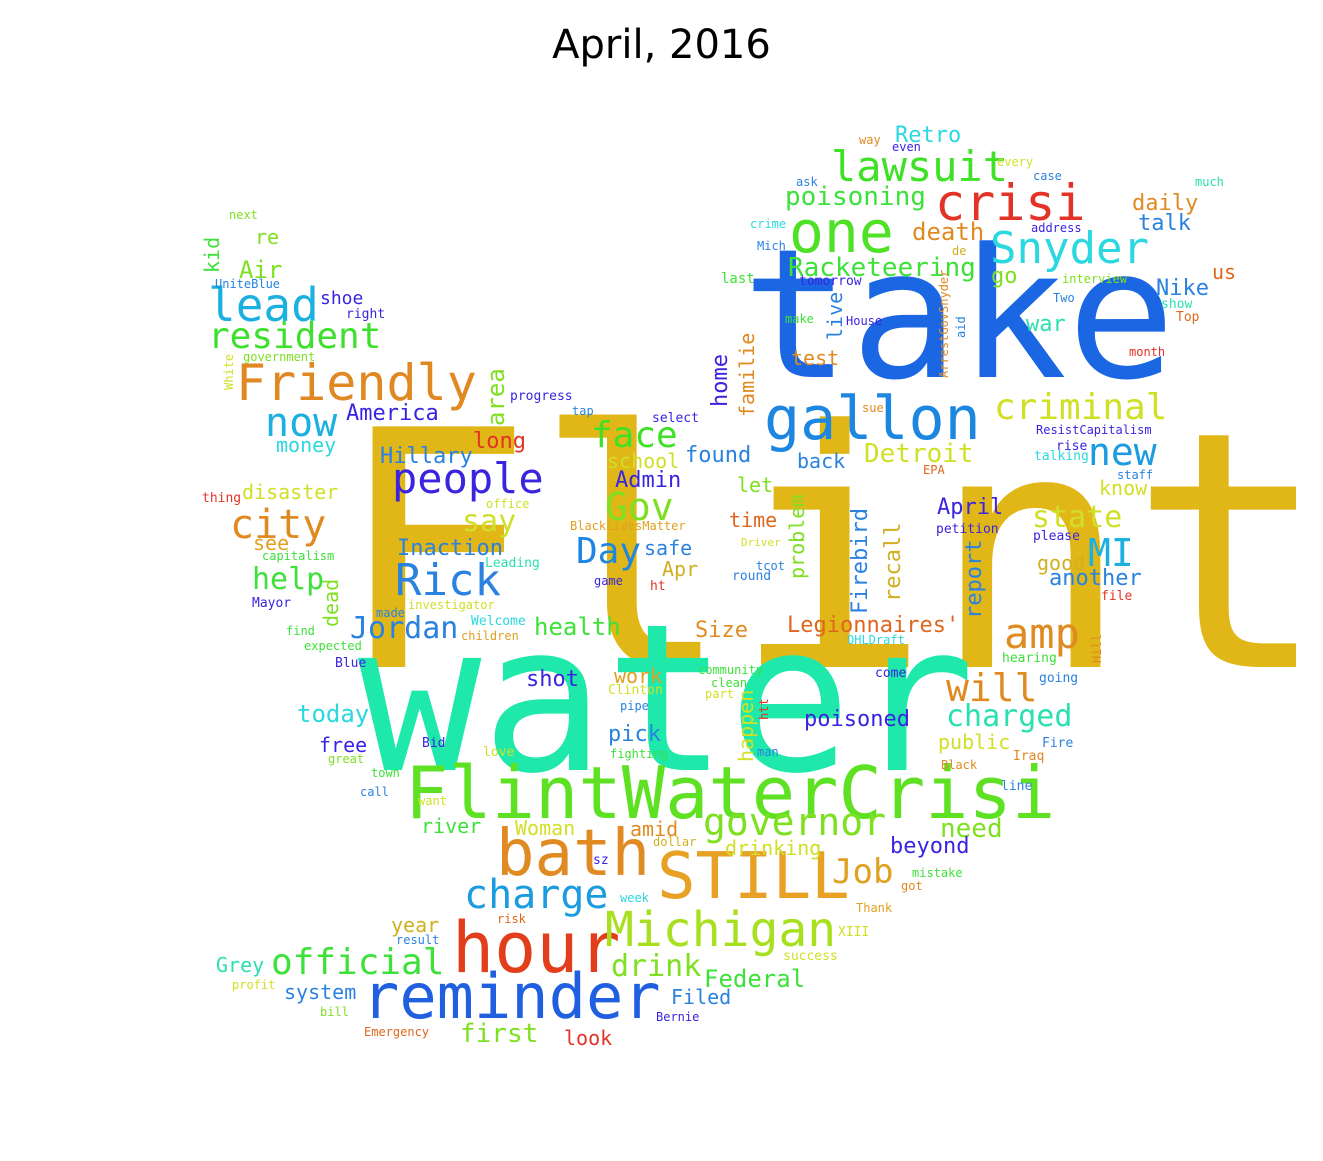 The height and width of the screenshot is (1161, 1323). What do you see at coordinates (341, 299) in the screenshot?
I see `cloud-word: shoe` at bounding box center [341, 299].